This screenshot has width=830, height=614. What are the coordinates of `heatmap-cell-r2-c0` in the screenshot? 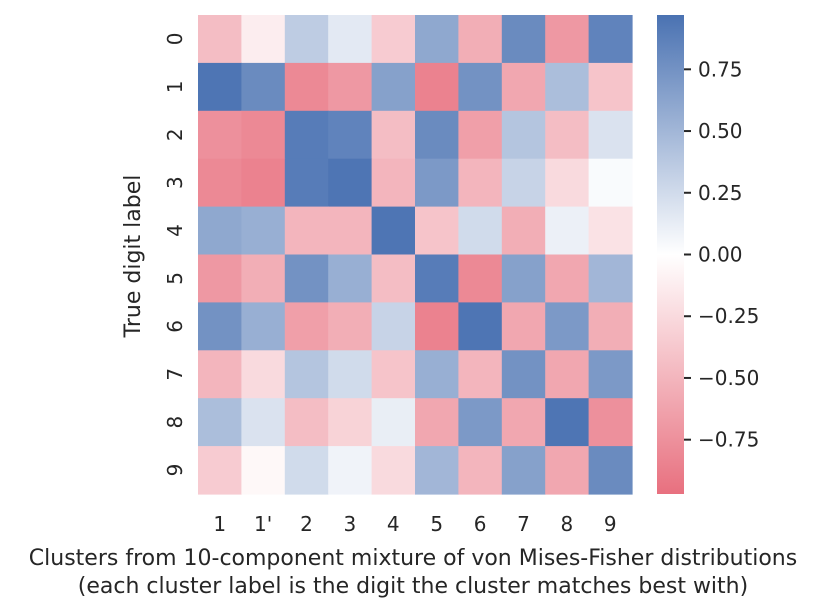 It's located at (220, 135).